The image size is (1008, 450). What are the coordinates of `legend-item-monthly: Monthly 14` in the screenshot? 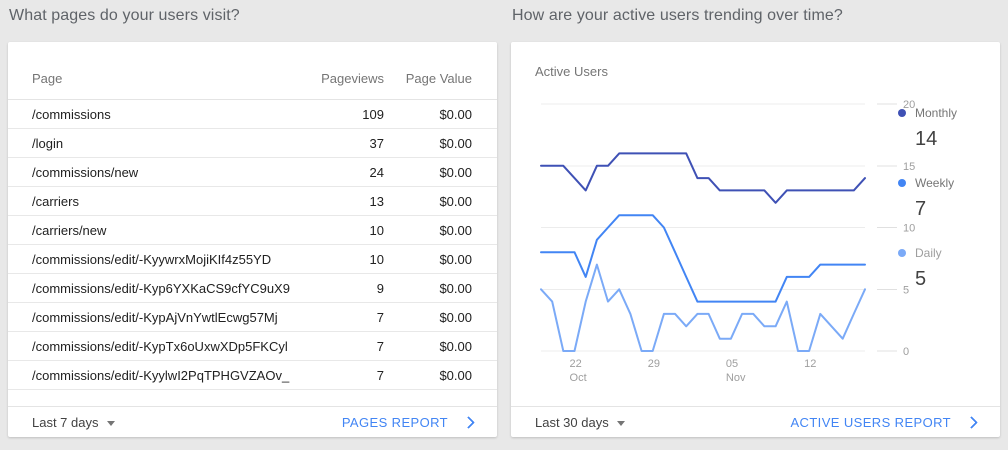 It's located at (945, 128).